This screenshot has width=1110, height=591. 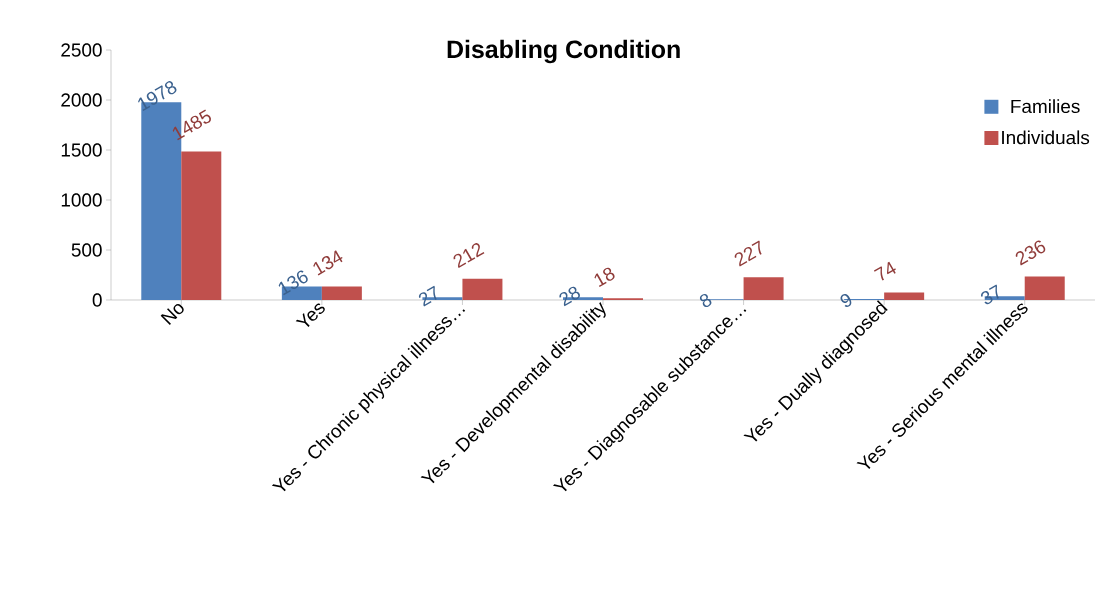 I want to click on y-tick-label: 2000, so click(x=81, y=100).